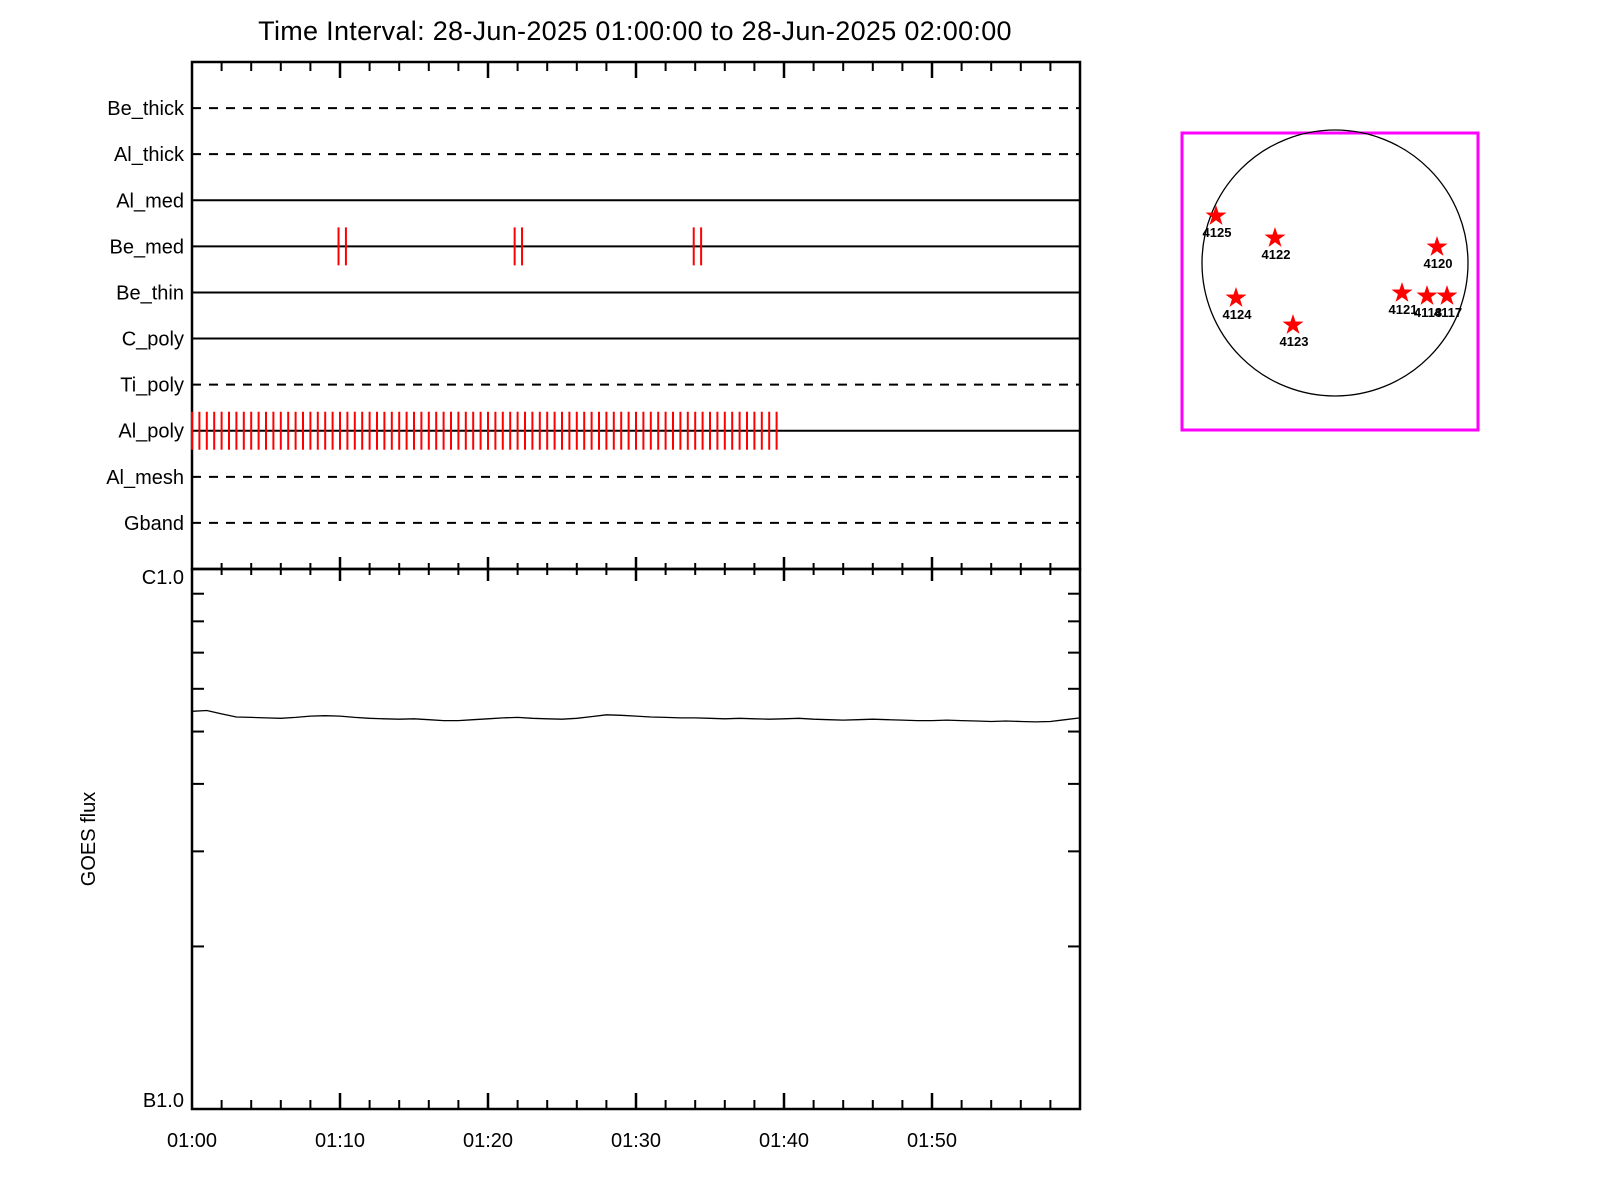 The image size is (1600, 1200). I want to click on solar-limb-circle, so click(1335, 263).